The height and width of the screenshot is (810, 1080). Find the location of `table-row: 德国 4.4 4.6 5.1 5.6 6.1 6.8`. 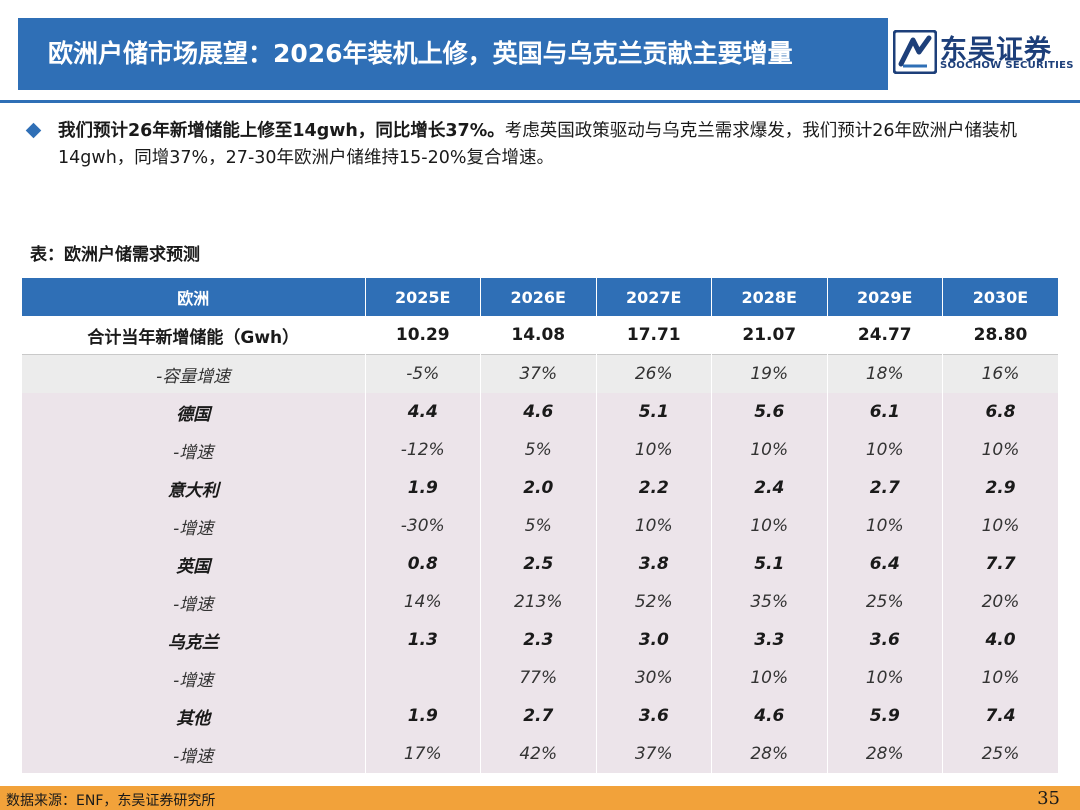

table-row: 德国 4.4 4.6 5.1 5.6 6.1 6.8 is located at coordinates (540, 412).